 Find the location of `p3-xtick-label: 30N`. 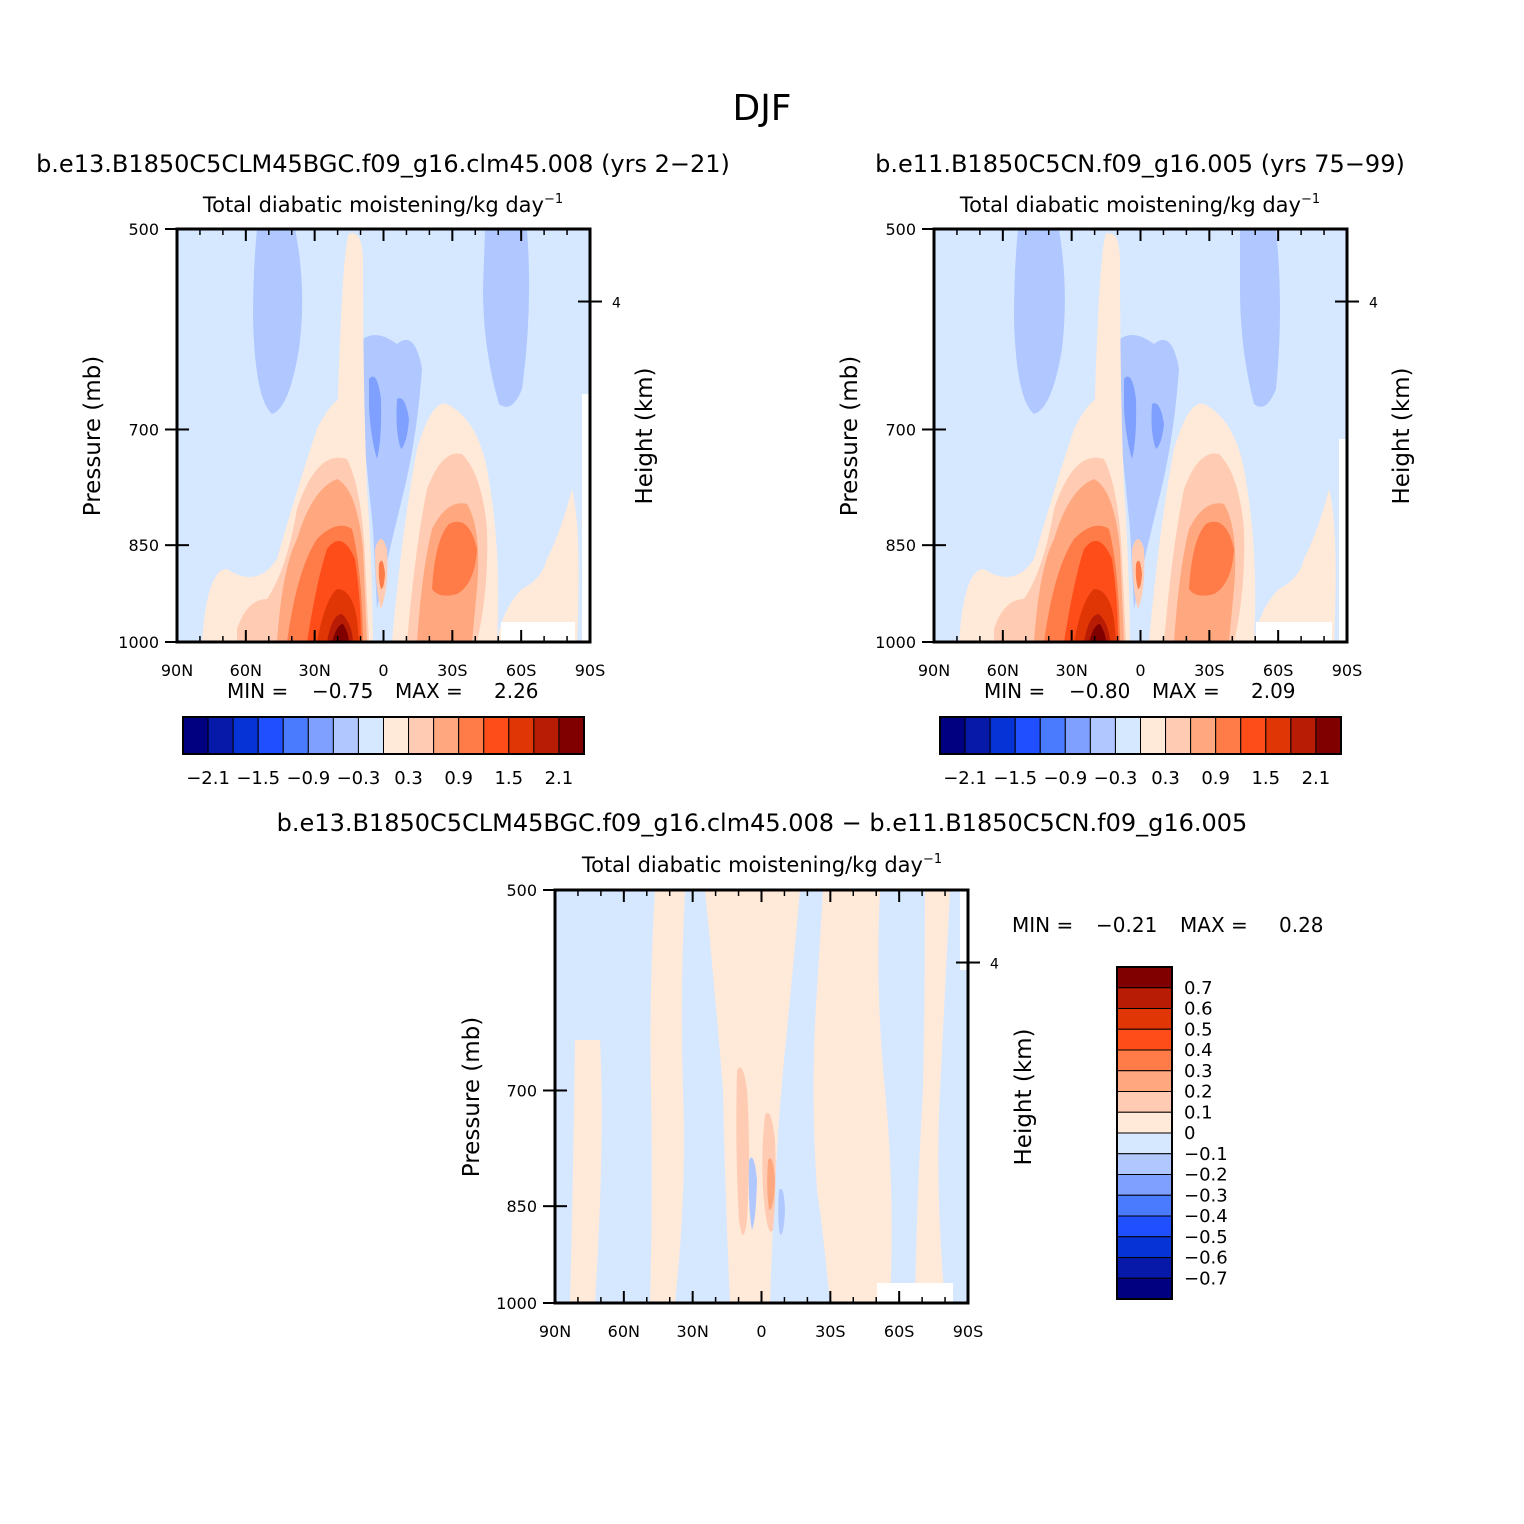

p3-xtick-label: 30N is located at coordinates (693, 1331).